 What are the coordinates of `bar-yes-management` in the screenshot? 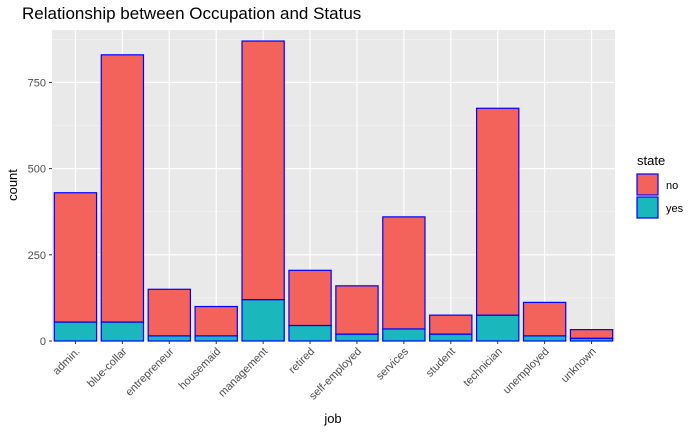 It's located at (263, 320).